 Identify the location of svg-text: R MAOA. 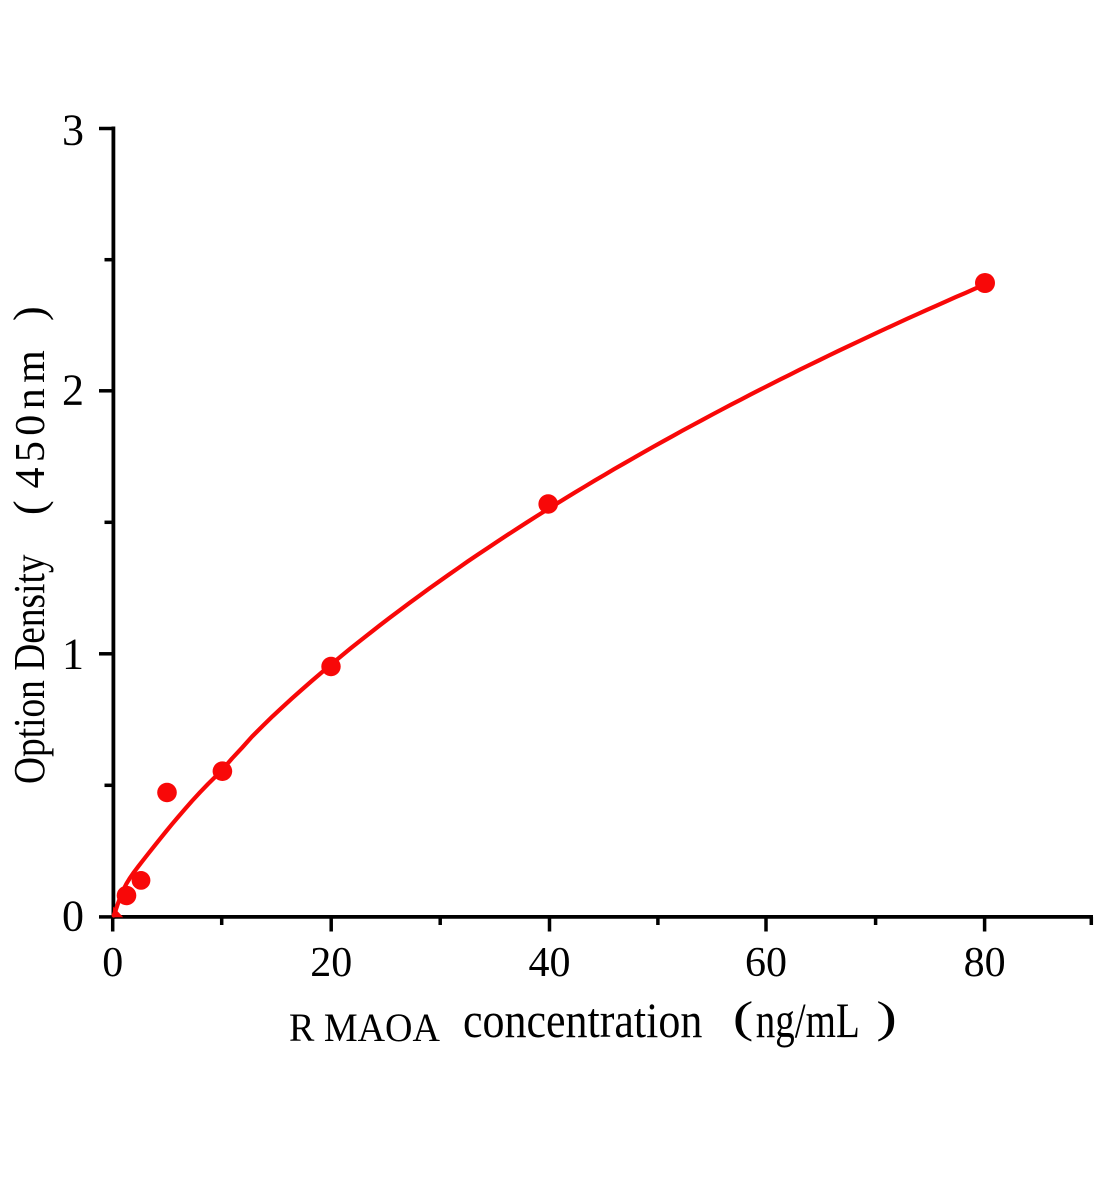
(364, 1028).